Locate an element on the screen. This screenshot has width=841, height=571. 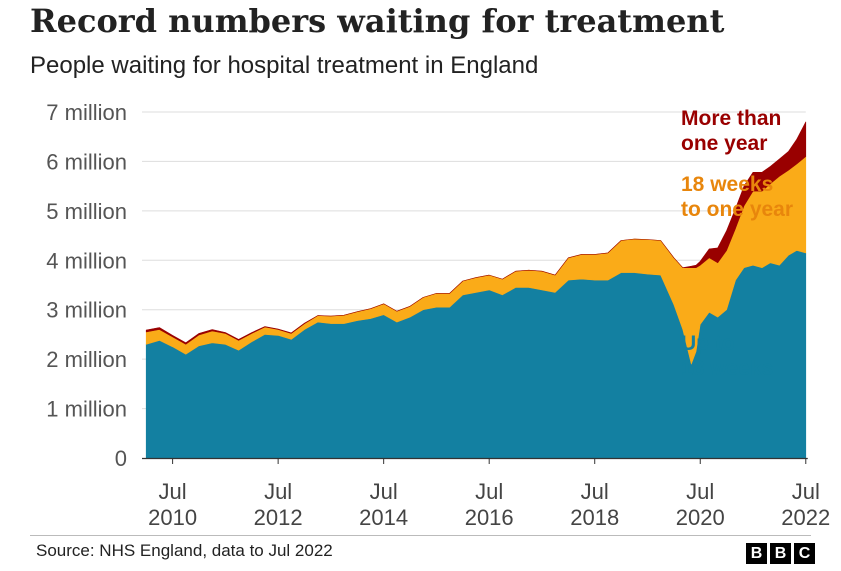
x-tick-label-year-1: 2012 is located at coordinates (278, 517).